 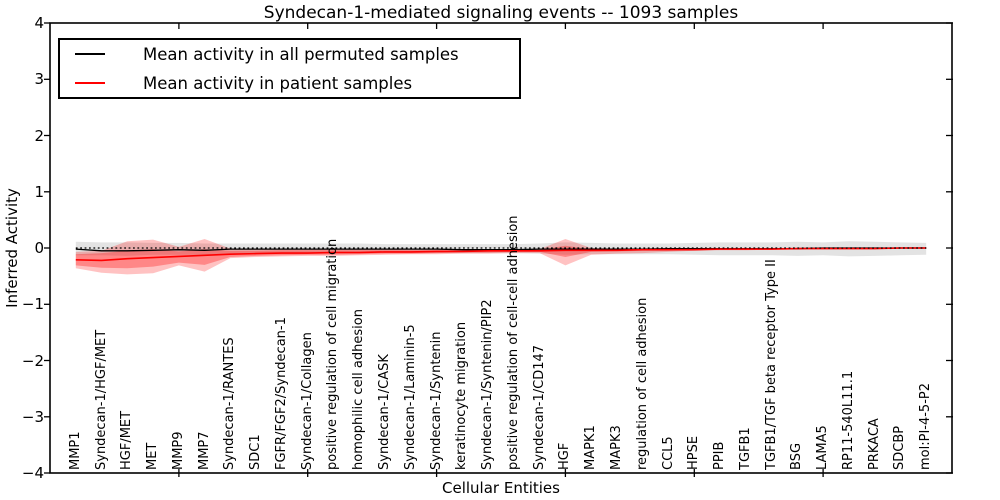 What do you see at coordinates (75, 450) in the screenshot?
I see `x-tick-label: MMP1` at bounding box center [75, 450].